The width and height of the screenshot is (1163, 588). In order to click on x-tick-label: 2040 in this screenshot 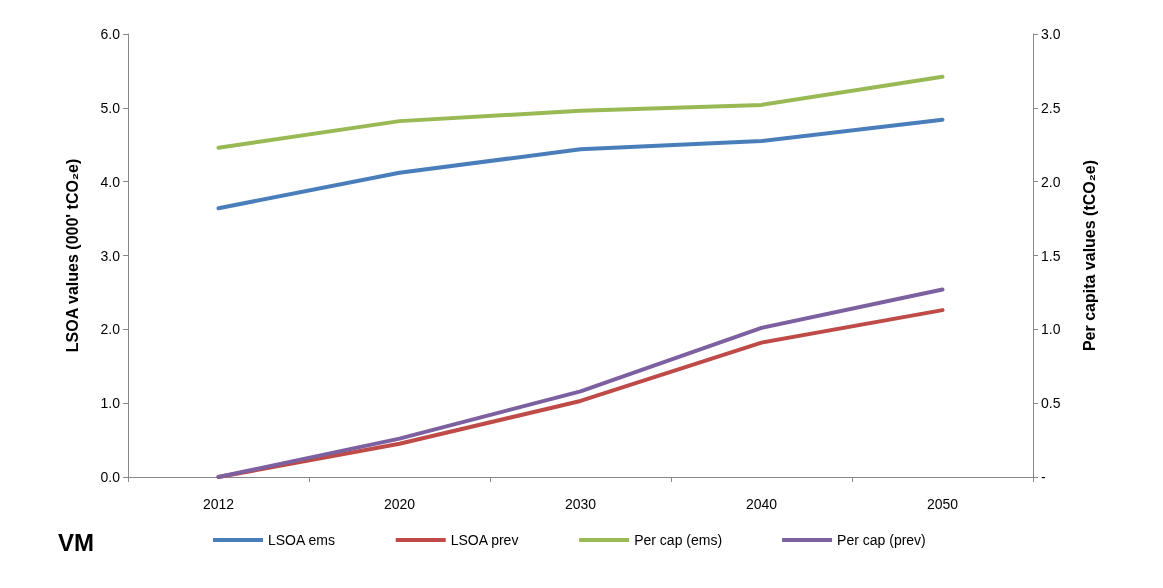, I will do `click(761, 504)`.